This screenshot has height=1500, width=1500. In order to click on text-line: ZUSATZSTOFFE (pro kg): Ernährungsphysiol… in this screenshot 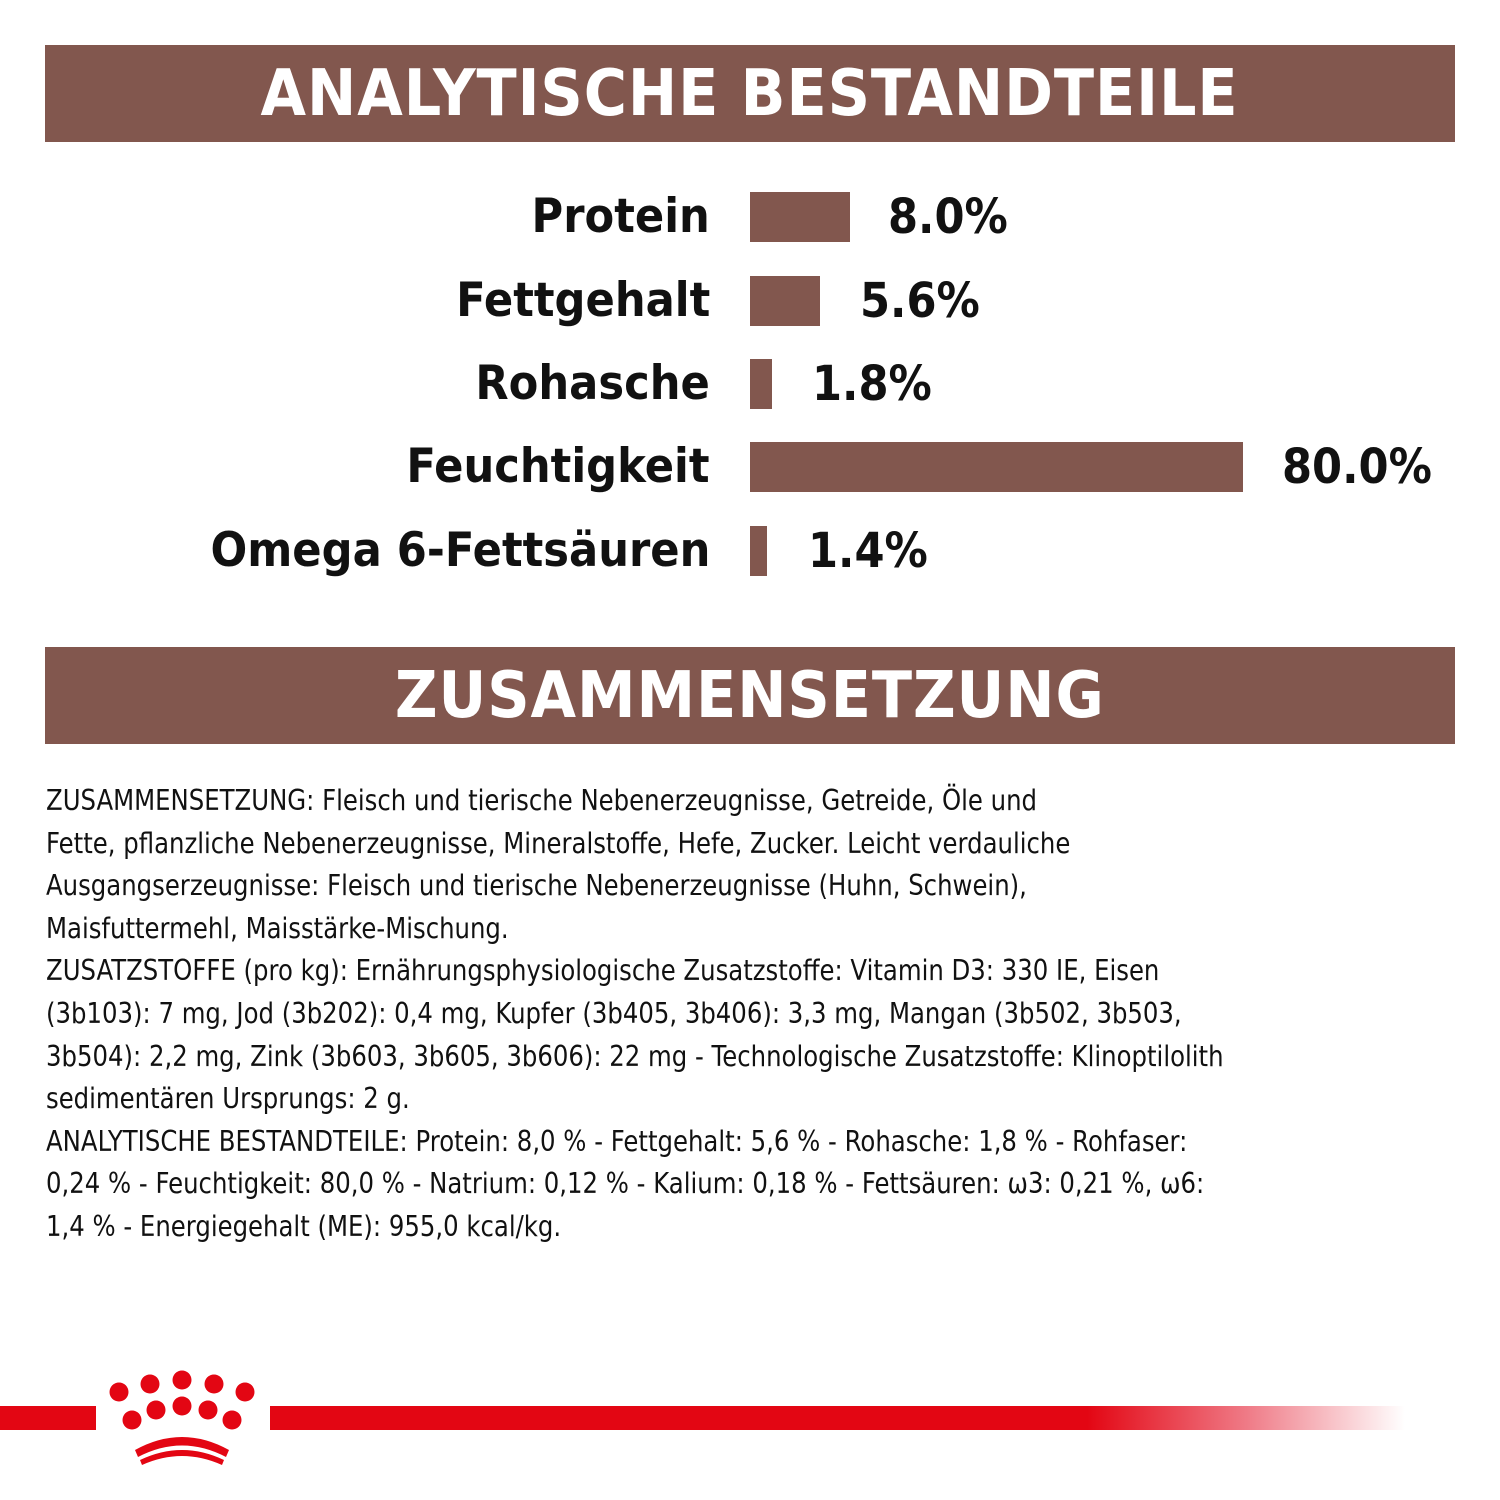, I will do `click(603, 971)`.